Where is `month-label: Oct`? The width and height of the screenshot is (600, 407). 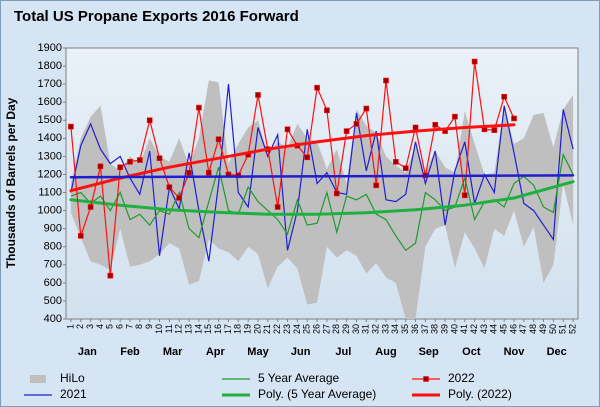 month-label: Oct is located at coordinates (471, 352).